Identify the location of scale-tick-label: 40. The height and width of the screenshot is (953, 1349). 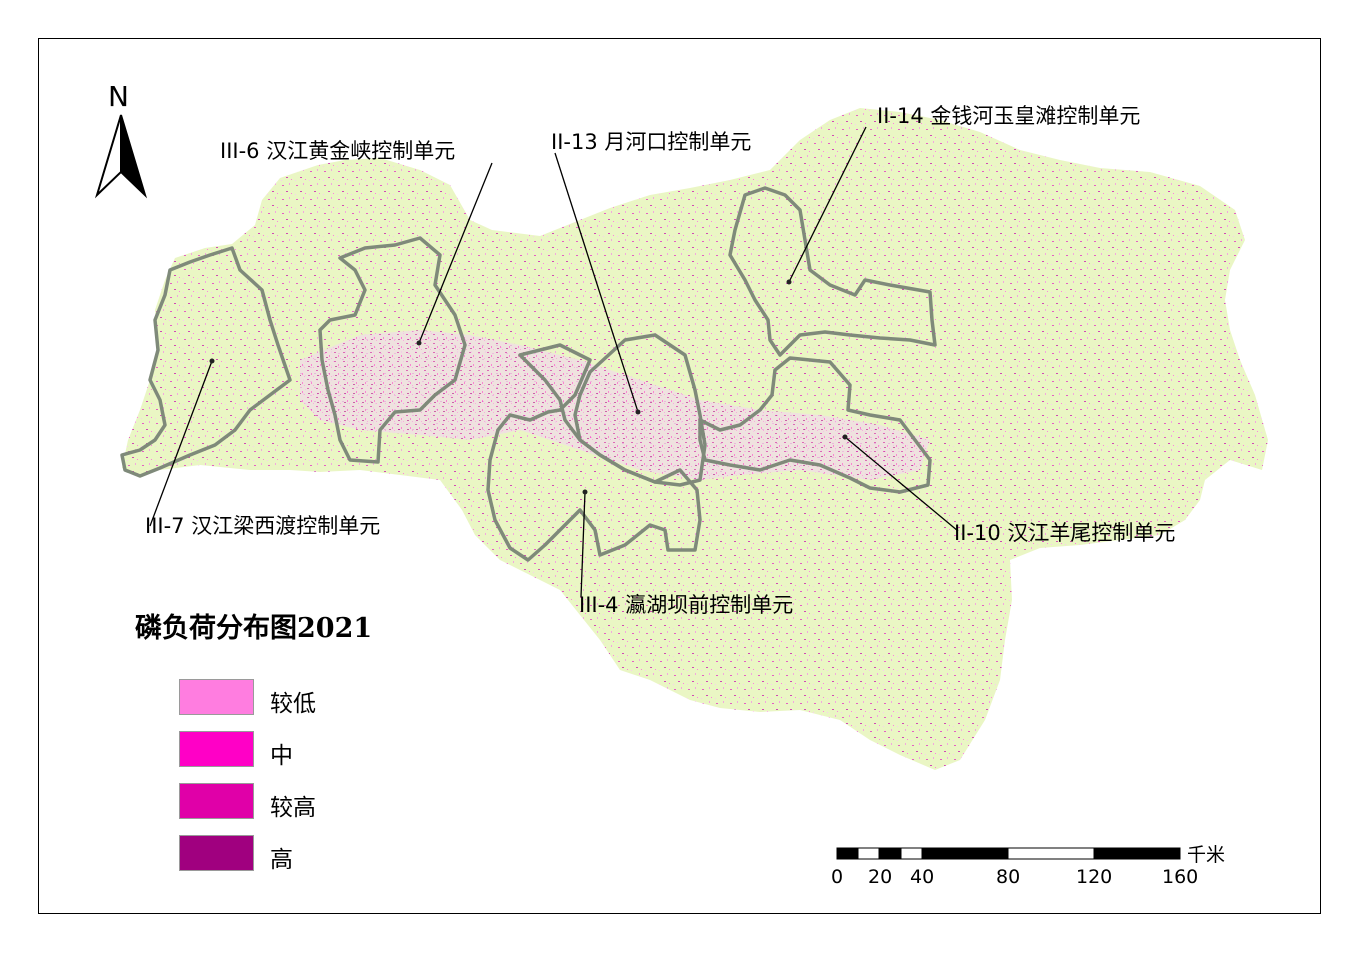
(922, 877).